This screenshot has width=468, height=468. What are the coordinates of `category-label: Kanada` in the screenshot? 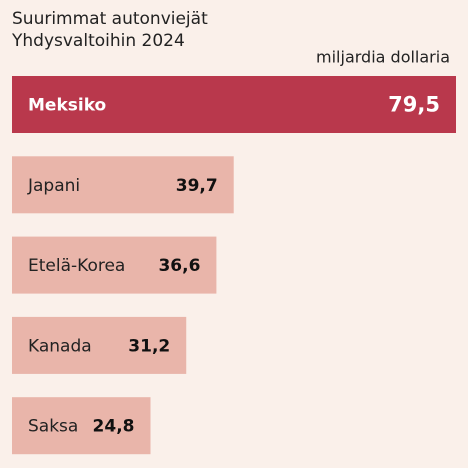 It's located at (60, 346).